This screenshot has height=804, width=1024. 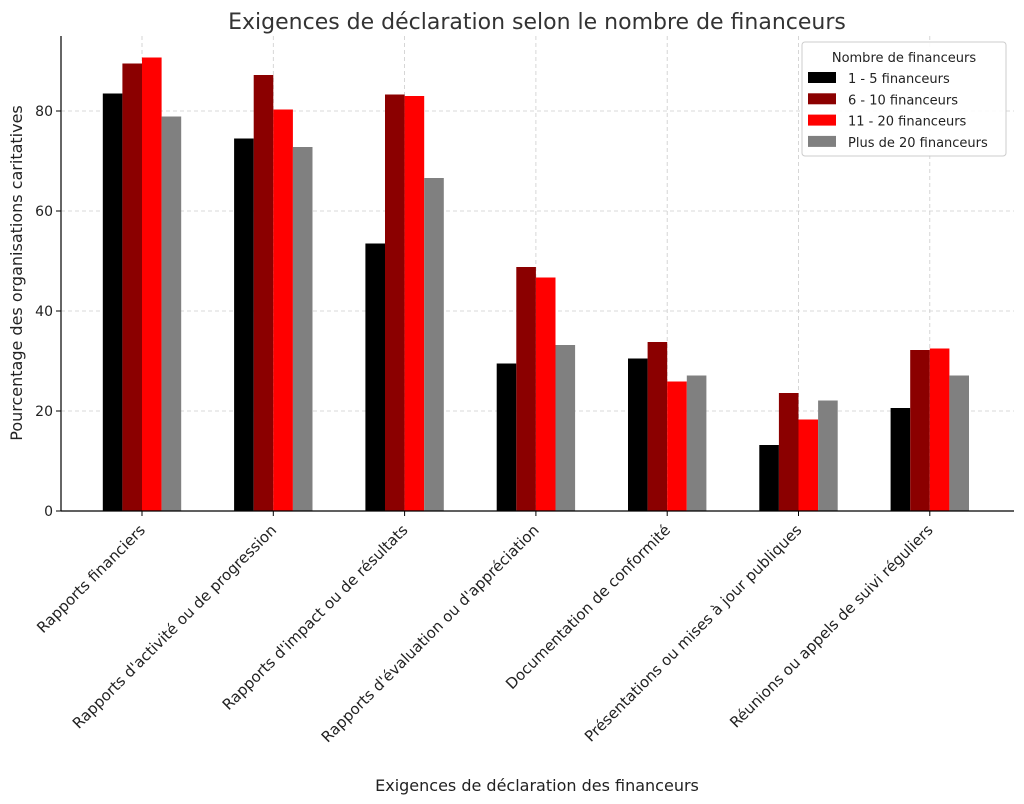 I want to click on y-tick-label: 0, so click(x=48, y=512).